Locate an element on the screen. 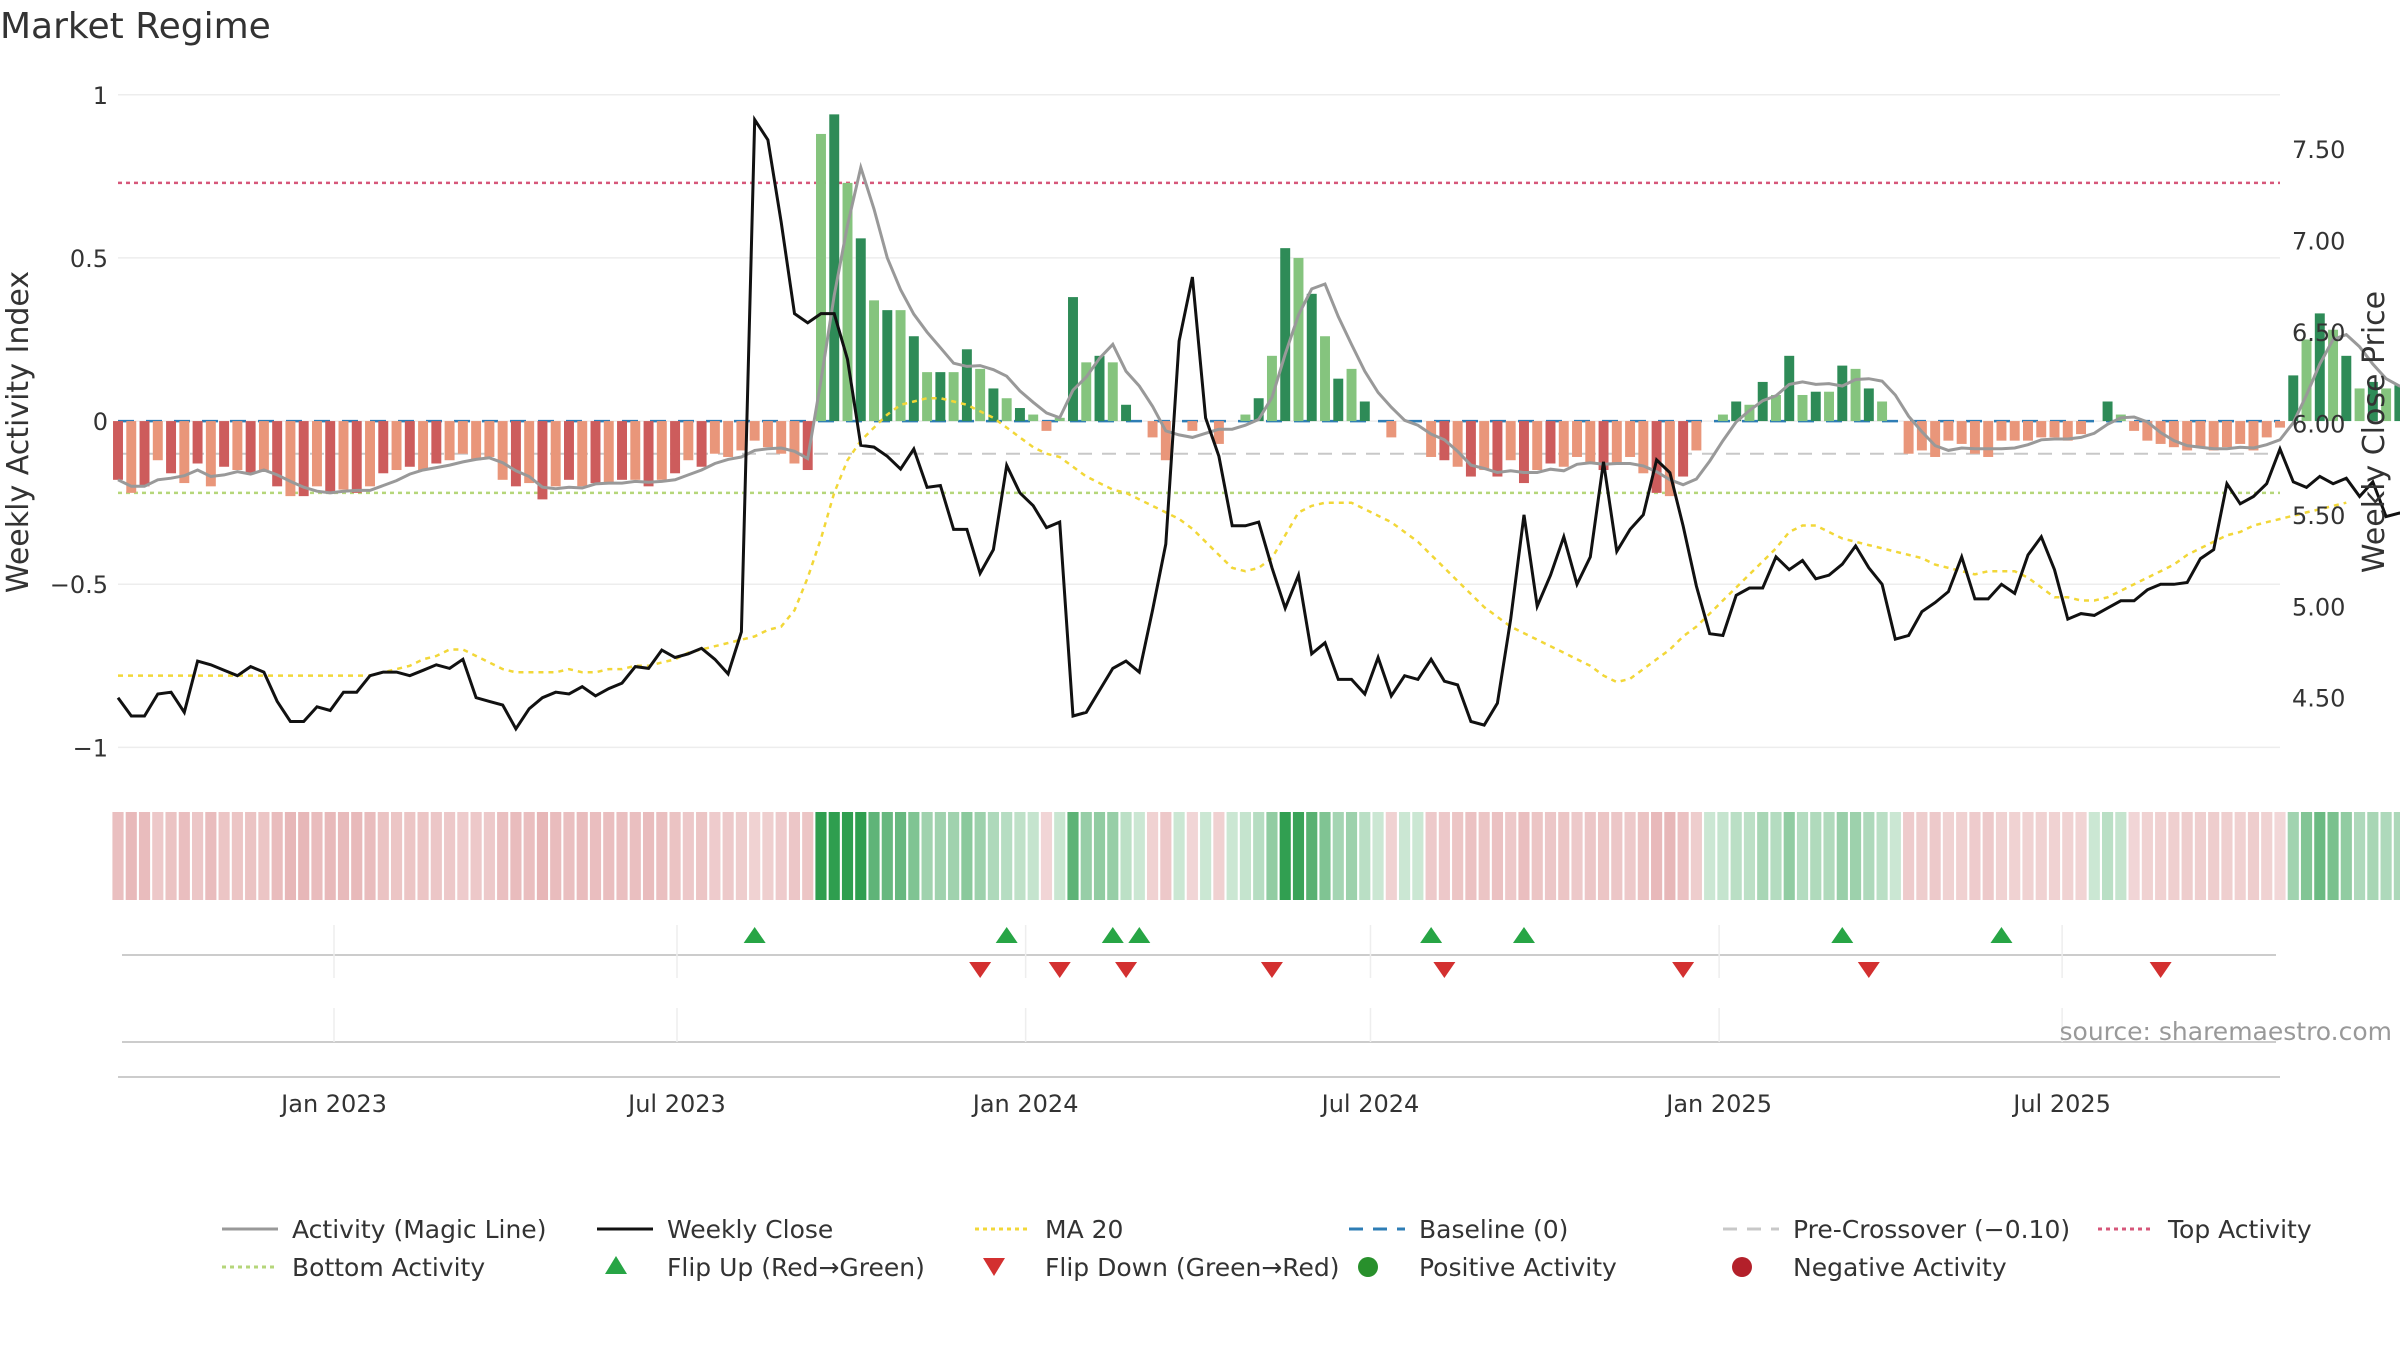 Image resolution: width=2400 pixels, height=1350 pixels. right-tick-label: 7.50 is located at coordinates (2318, 150).